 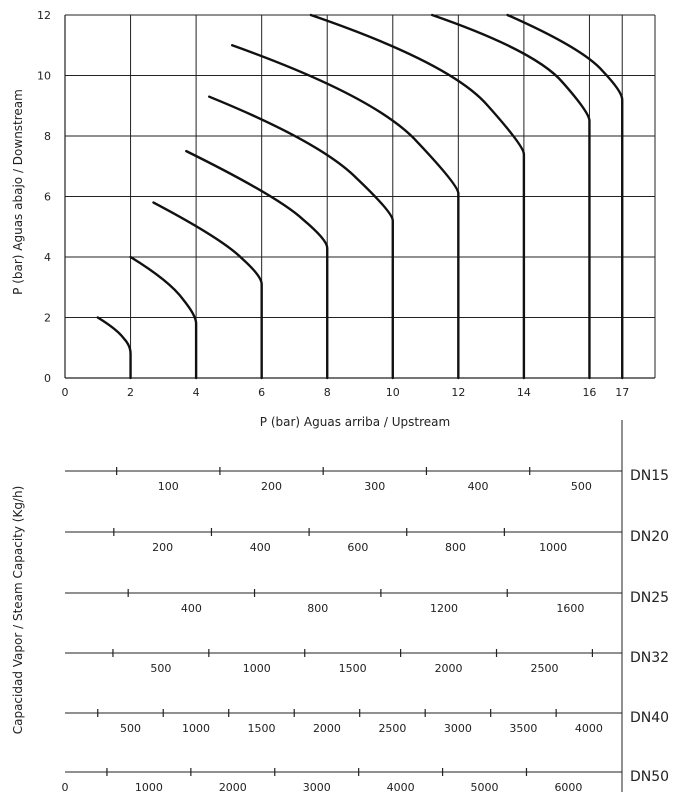 What do you see at coordinates (622, 392) in the screenshot?
I see `x-tick-label: 17` at bounding box center [622, 392].